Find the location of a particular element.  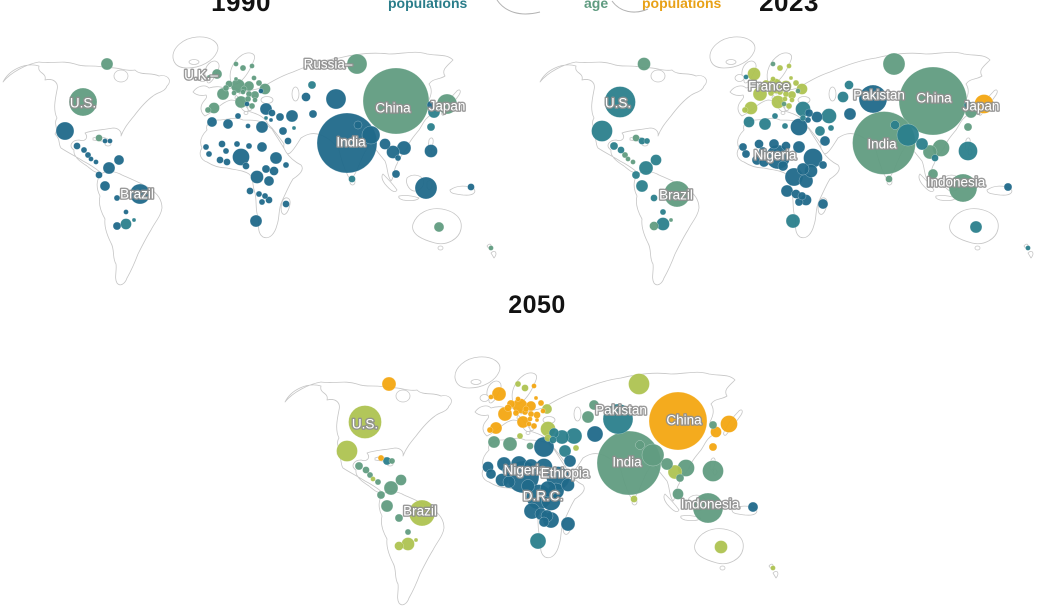

bubble-angola is located at coordinates (787, 191).